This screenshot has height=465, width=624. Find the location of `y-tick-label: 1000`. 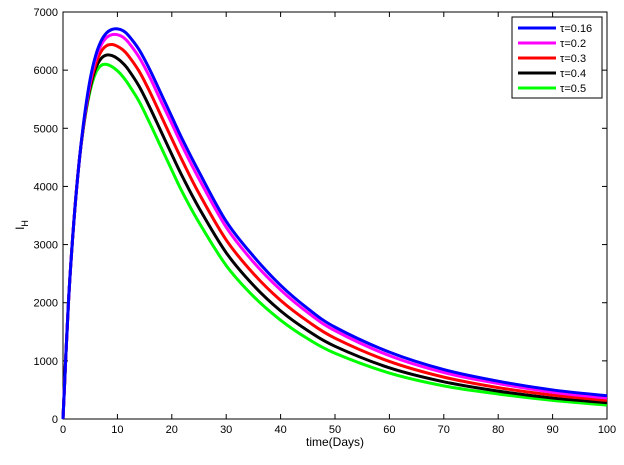

y-tick-label: 1000 is located at coordinates (46, 362).